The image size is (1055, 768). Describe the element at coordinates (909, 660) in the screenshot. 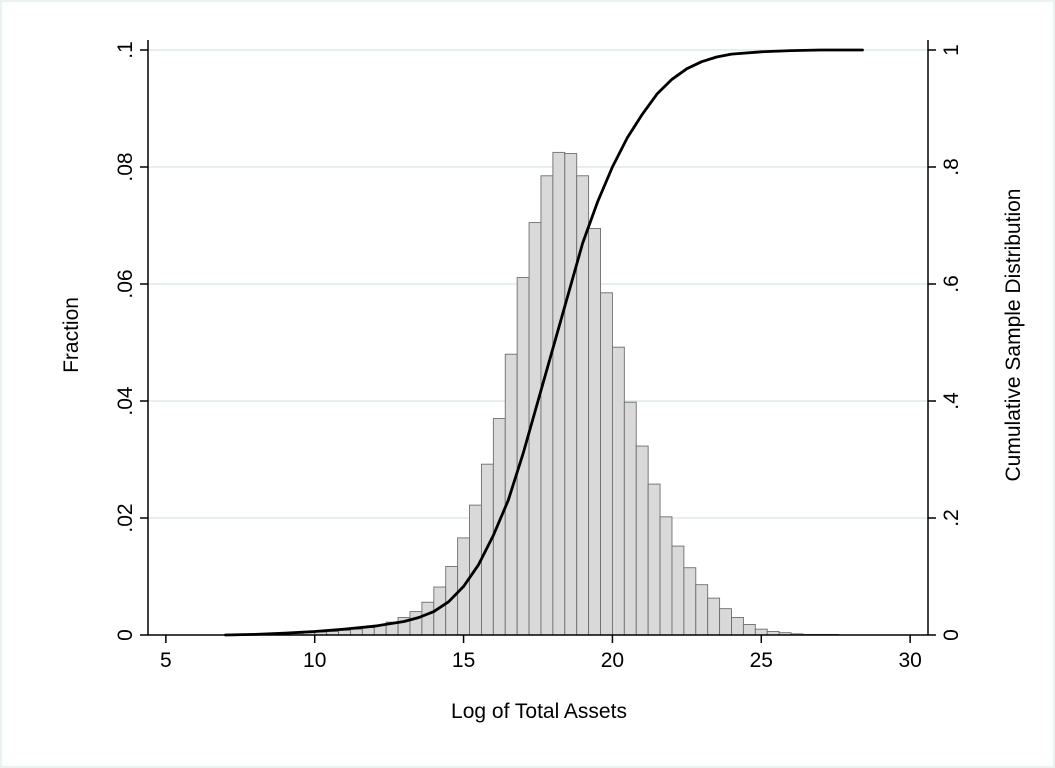

I see `x-tick-label-5: 30` at that location.